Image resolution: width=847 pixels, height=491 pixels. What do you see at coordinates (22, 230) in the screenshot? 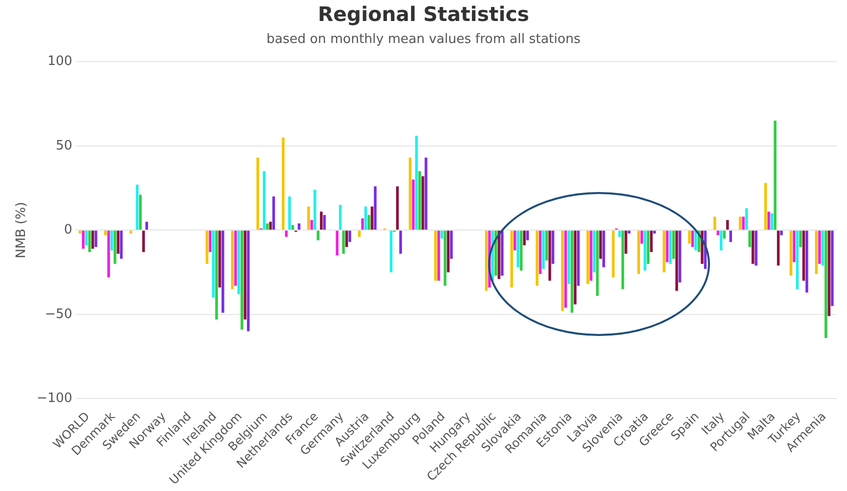
I see `y-axis-title: NMB (%)` at bounding box center [22, 230].